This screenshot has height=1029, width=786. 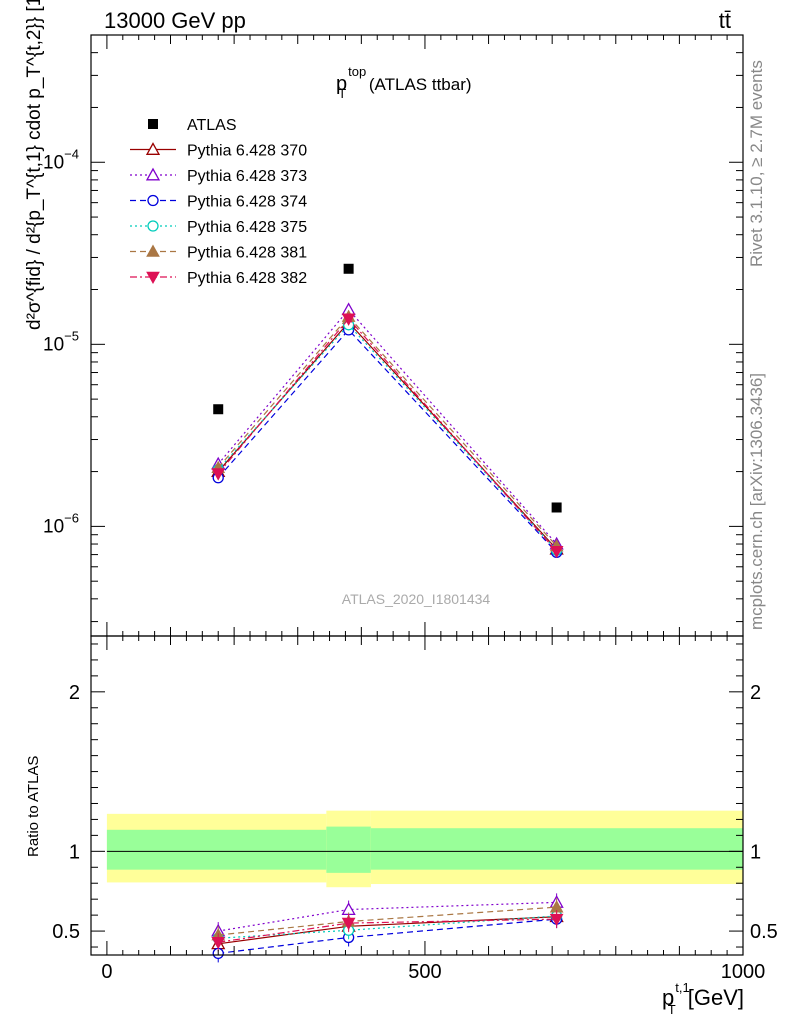 I want to click on energy-label: 13000 GeV pp, so click(x=175, y=20).